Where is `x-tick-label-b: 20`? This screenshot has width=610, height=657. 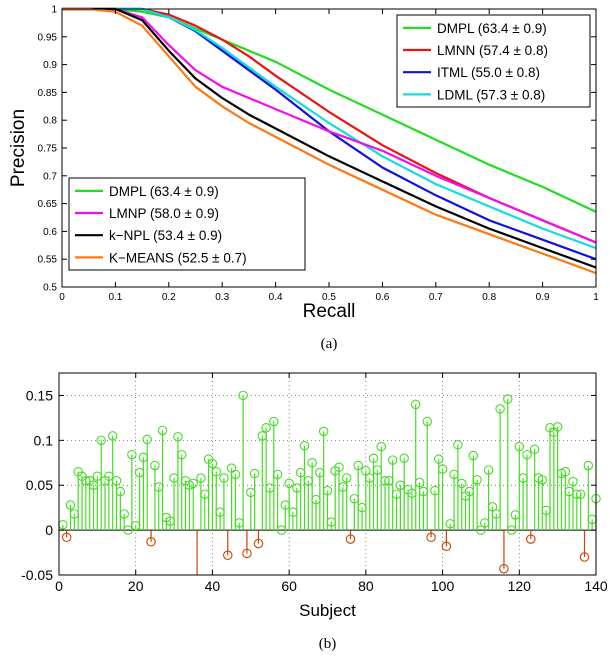
x-tick-label-b: 20 is located at coordinates (136, 586).